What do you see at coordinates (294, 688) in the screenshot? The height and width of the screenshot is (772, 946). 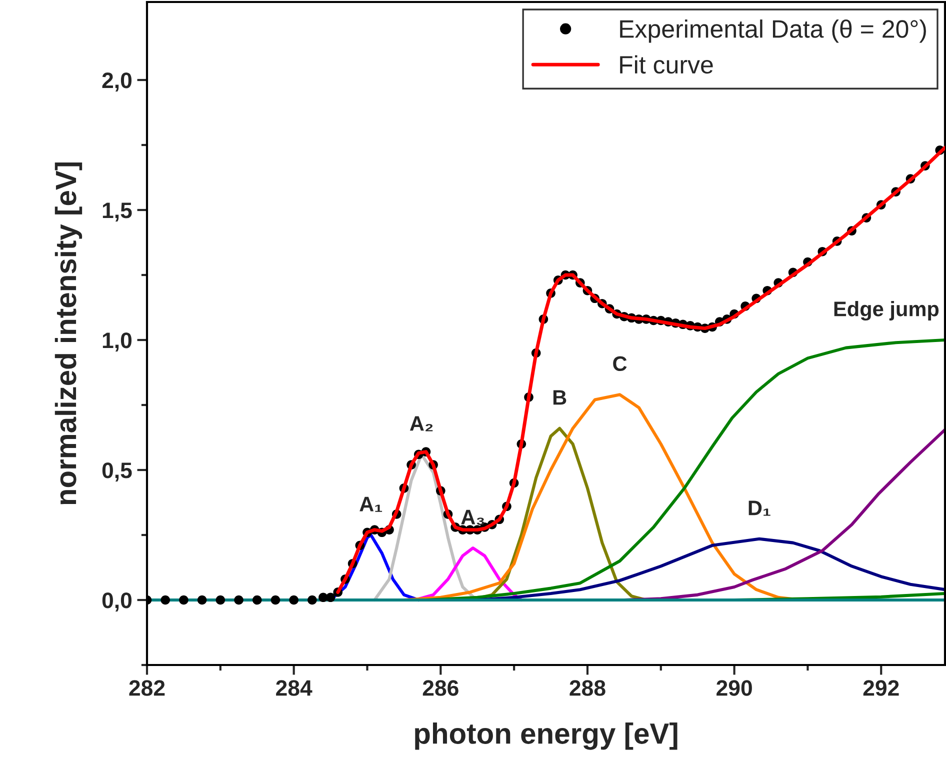 I see `x-tick-label: 284` at bounding box center [294, 688].